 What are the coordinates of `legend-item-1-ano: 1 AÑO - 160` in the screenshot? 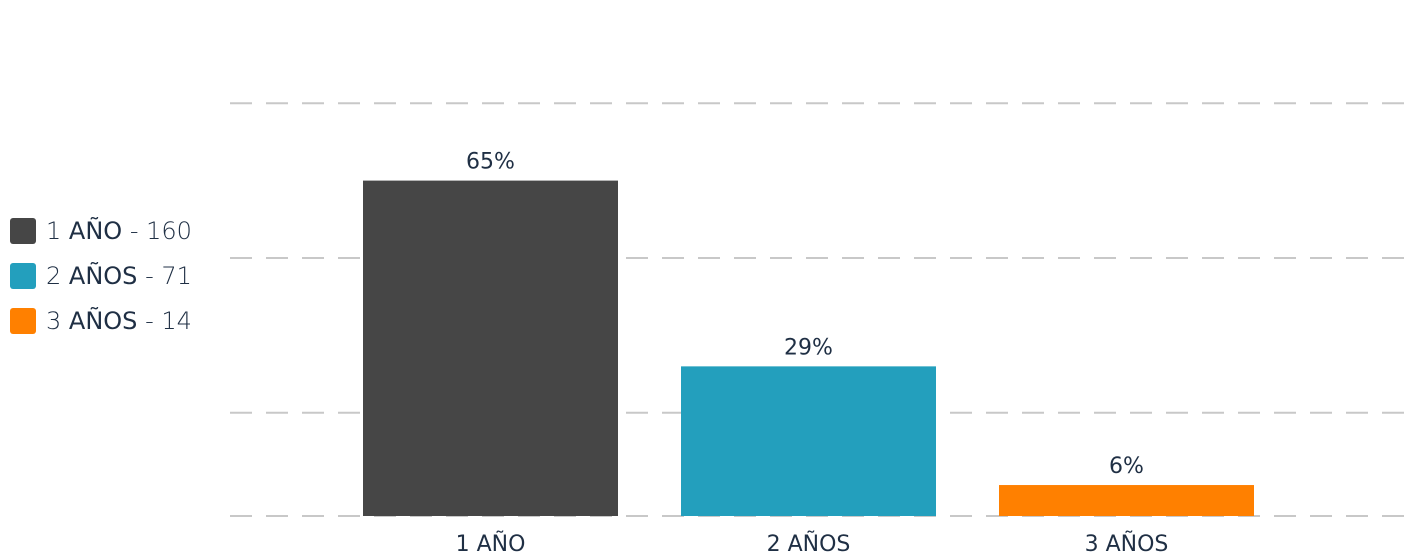 It's located at (101, 230).